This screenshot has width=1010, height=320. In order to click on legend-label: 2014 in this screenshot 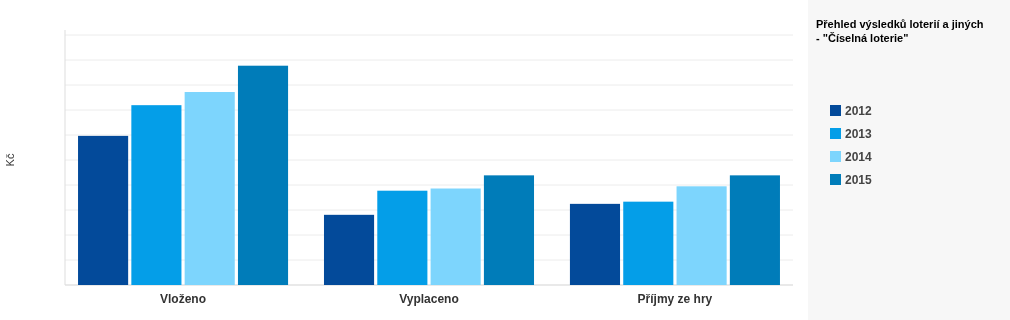, I will do `click(859, 157)`.